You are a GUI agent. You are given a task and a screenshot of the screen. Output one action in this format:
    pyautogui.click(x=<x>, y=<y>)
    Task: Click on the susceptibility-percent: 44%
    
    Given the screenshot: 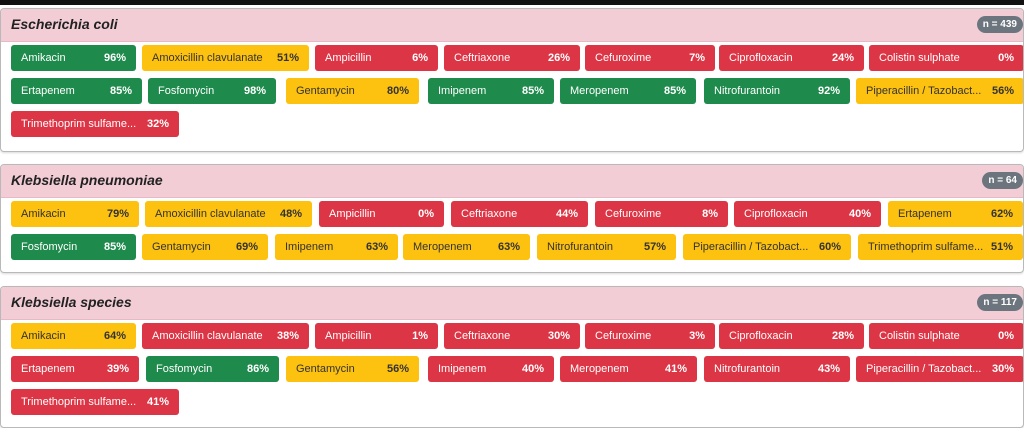 What is the action you would take?
    pyautogui.click(x=566, y=214)
    